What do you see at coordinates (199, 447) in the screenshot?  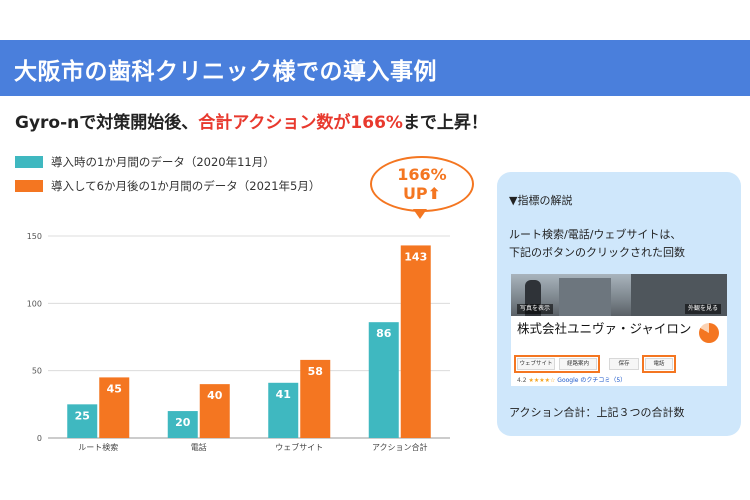 I see `x-tick-label: 電話` at bounding box center [199, 447].